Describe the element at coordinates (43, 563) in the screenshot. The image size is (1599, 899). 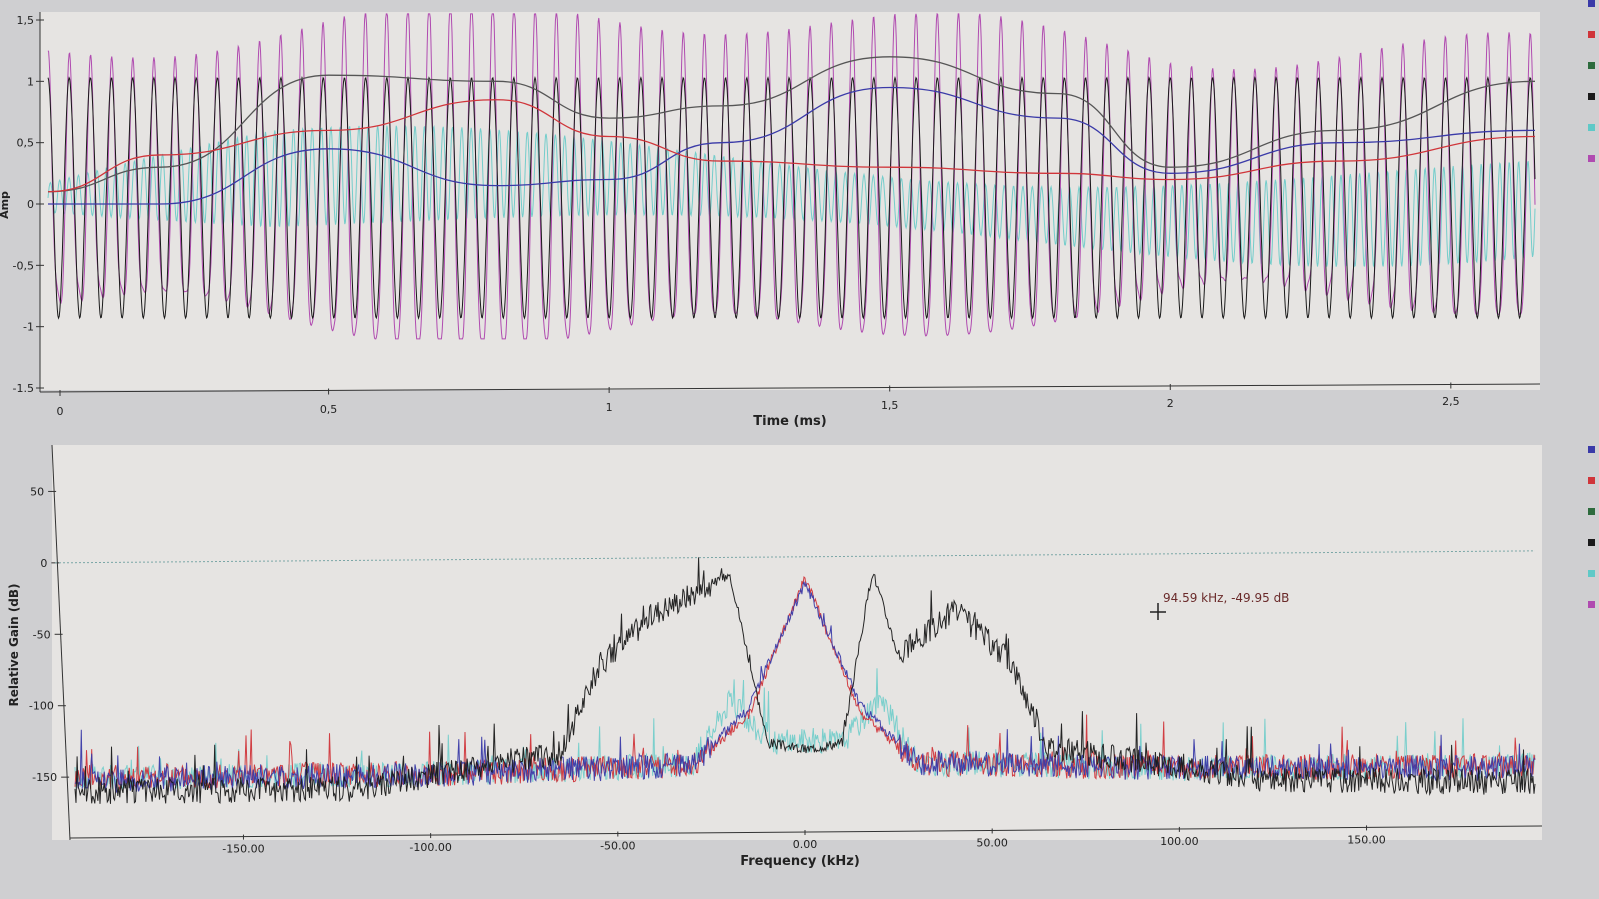
I see `freq-y-tick-label: 0` at that location.